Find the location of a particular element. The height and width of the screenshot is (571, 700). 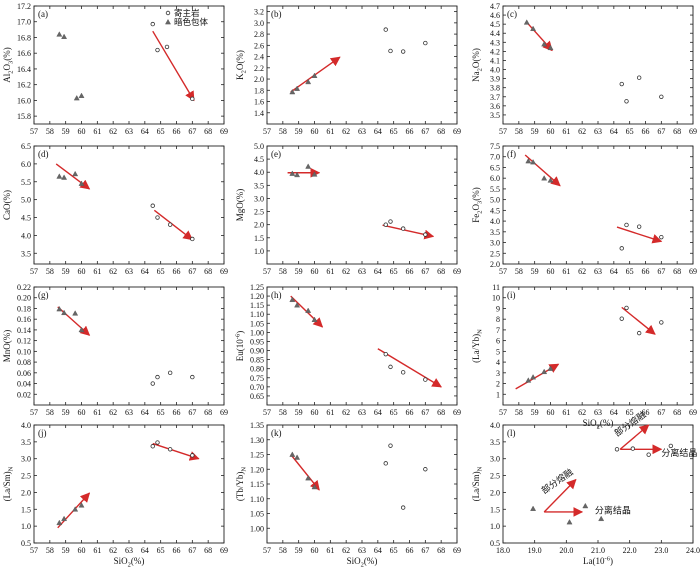

y-tick-label: 4.2 is located at coordinates (495, 51).